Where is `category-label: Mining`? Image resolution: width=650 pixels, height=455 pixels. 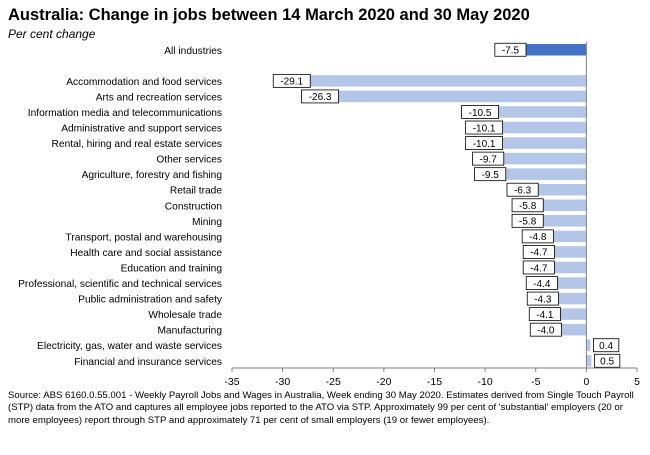 category-label: Mining is located at coordinates (207, 222).